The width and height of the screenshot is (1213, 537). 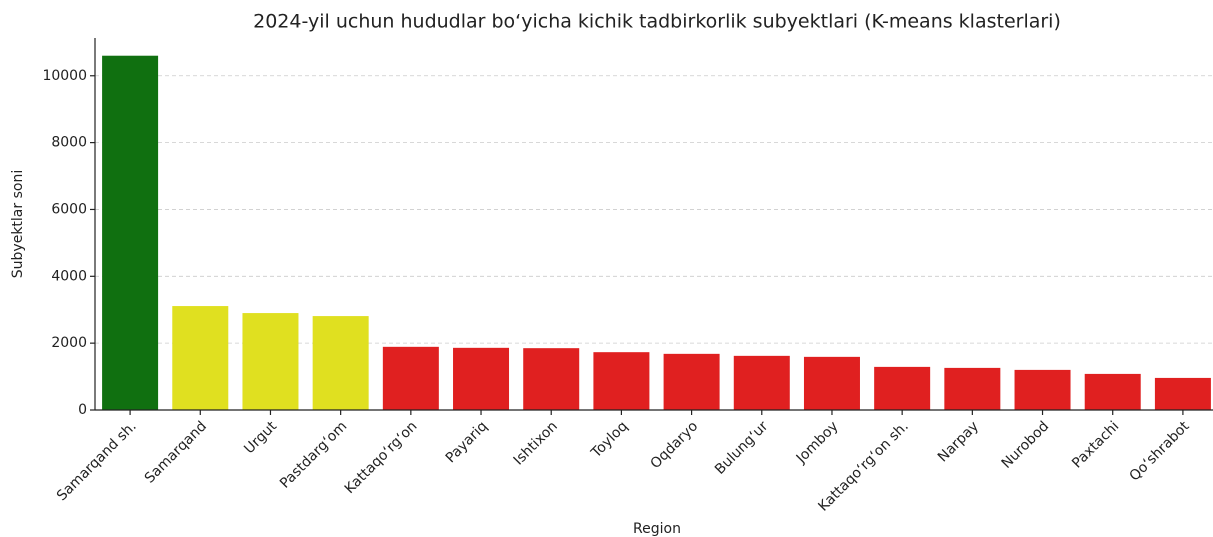 I want to click on x-tick-label: Narpay, so click(x=958, y=441).